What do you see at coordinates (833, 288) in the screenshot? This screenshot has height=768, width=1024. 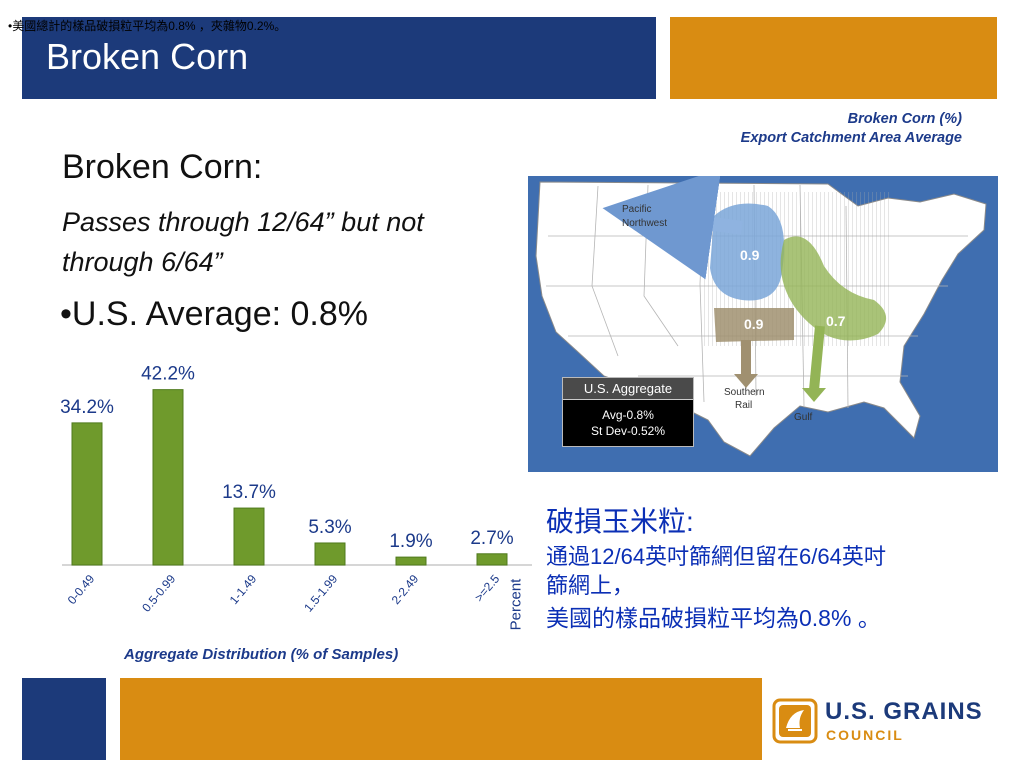 I see `gulf-region` at bounding box center [833, 288].